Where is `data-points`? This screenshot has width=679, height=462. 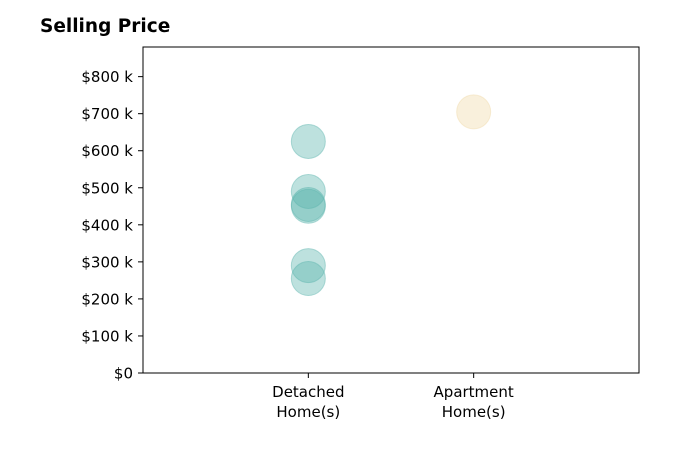
data-points is located at coordinates (391, 195).